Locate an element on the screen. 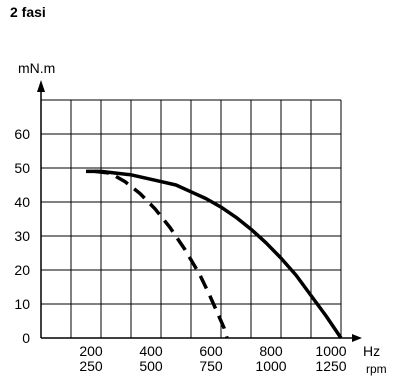  x-tick-label-hz: 1000 is located at coordinates (330, 351).